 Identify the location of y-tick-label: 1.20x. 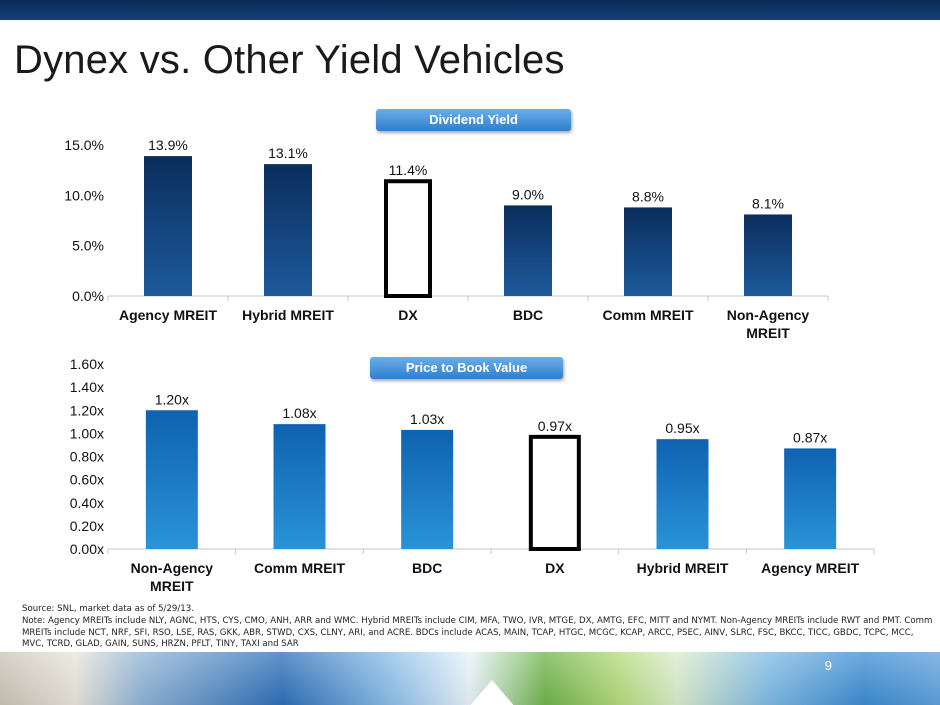
(87, 410).